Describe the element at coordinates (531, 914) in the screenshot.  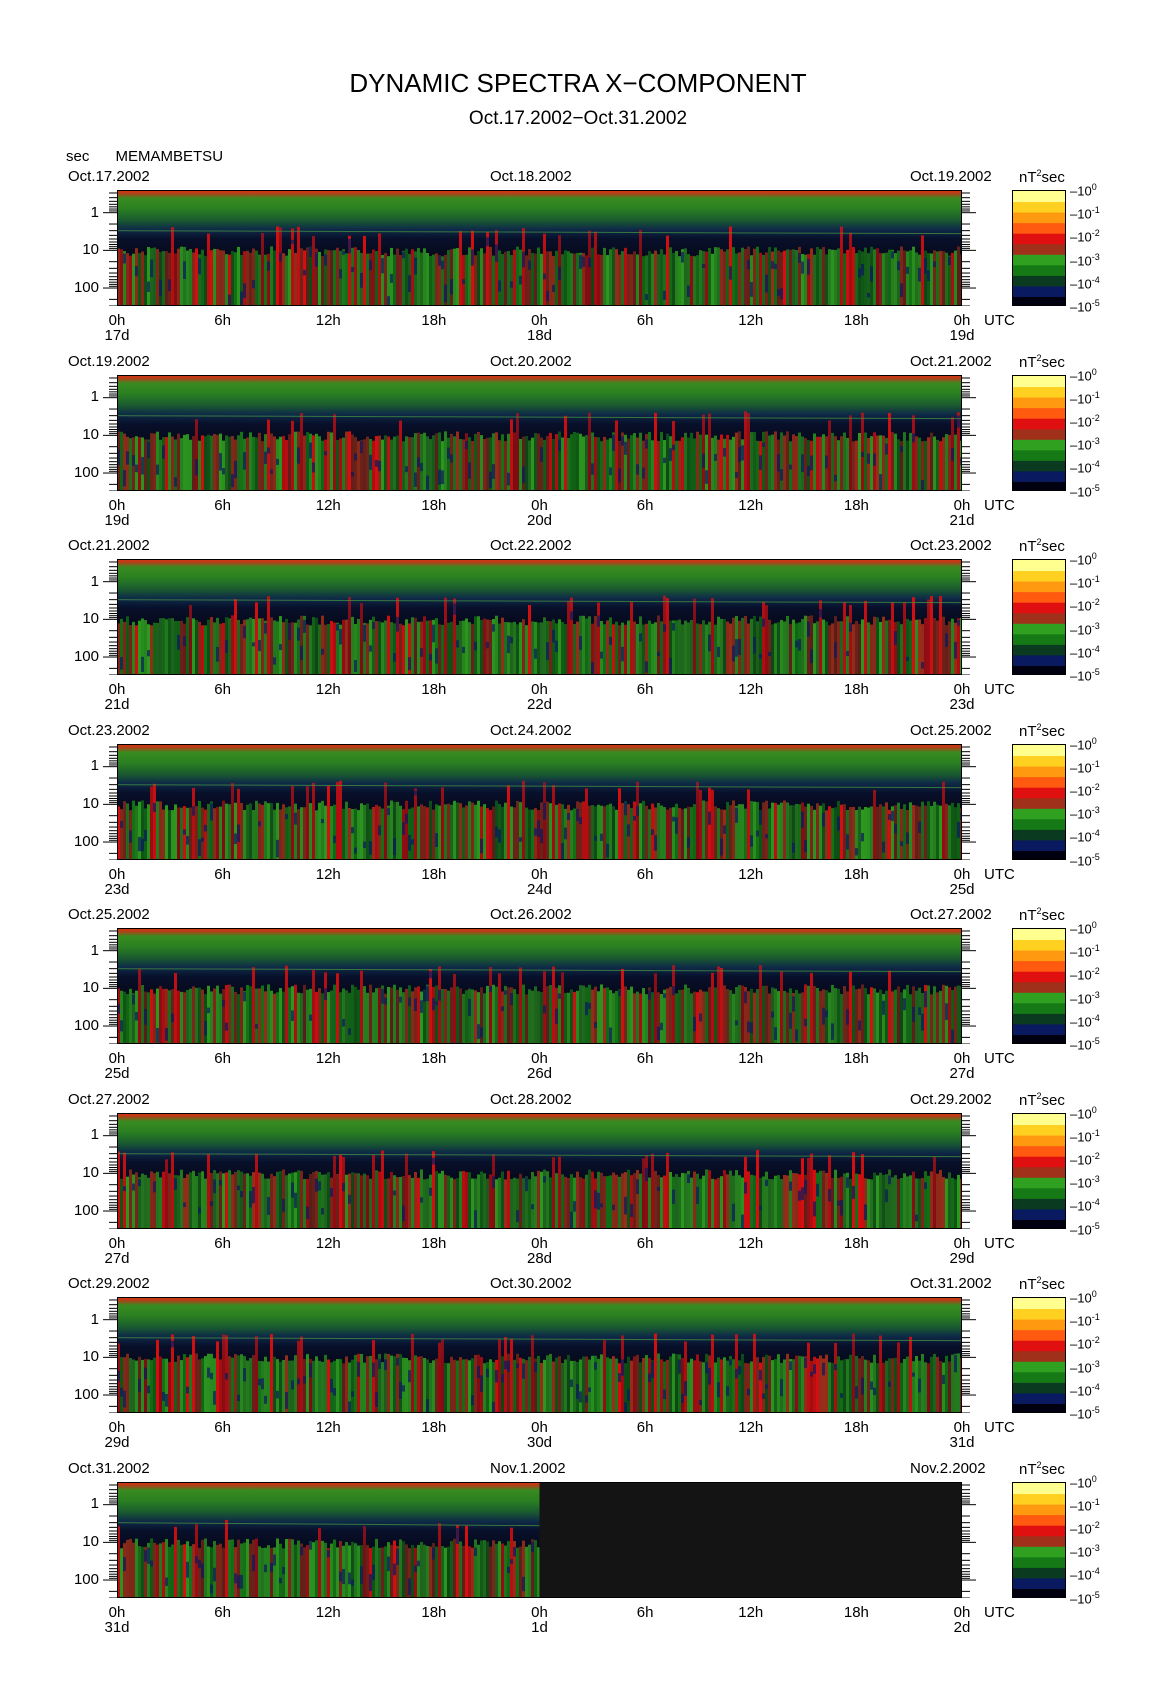
I see `panel-date-mid: Oct.26.2002` at that location.